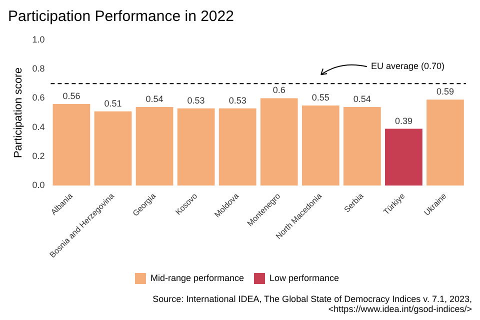 This screenshot has width=480, height=320. What do you see at coordinates (312, 304) in the screenshot?
I see `source-note: Source: International IDEA, The Global State of Democracy Indices v. 7.1, 2023, <https://www.idea.int/gsod-indices/>` at bounding box center [312, 304].